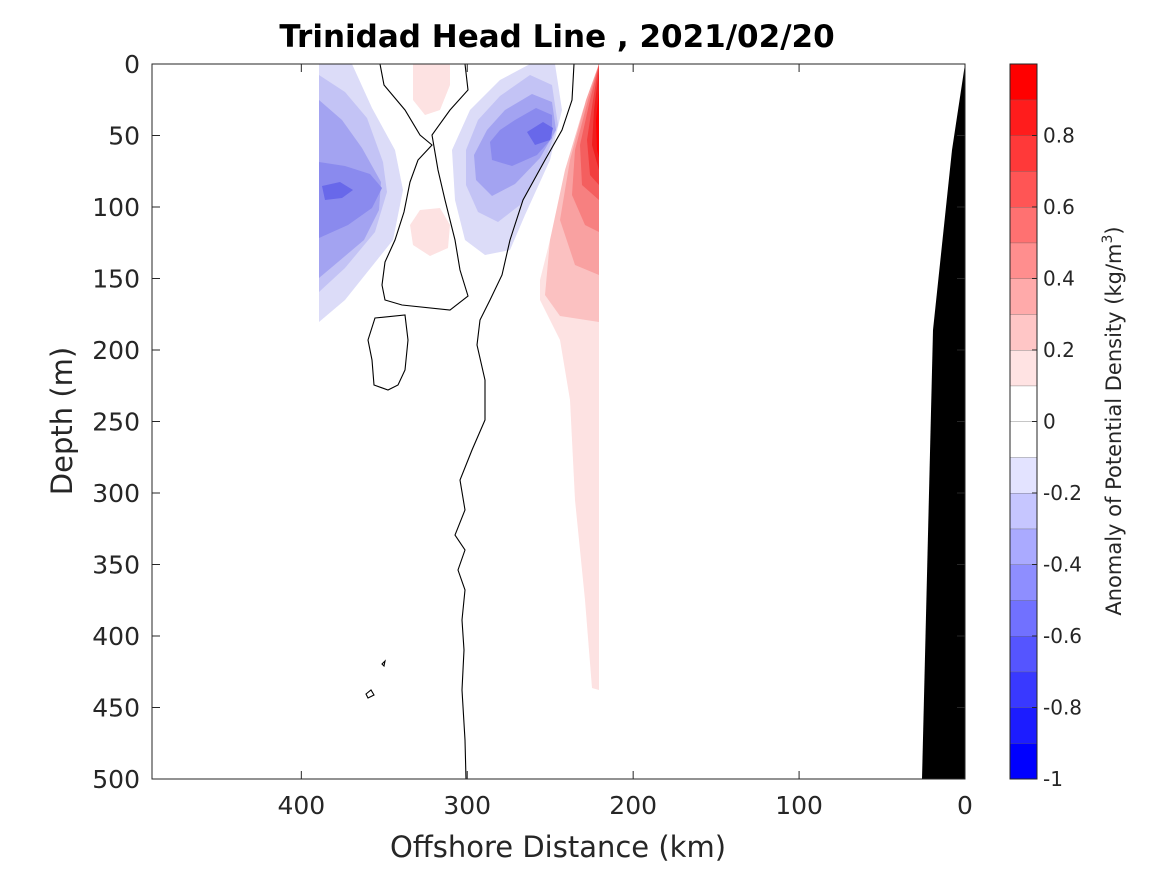  What do you see at coordinates (1062, 565) in the screenshot?
I see `colorbar-tick-label: -0.4` at bounding box center [1062, 565].